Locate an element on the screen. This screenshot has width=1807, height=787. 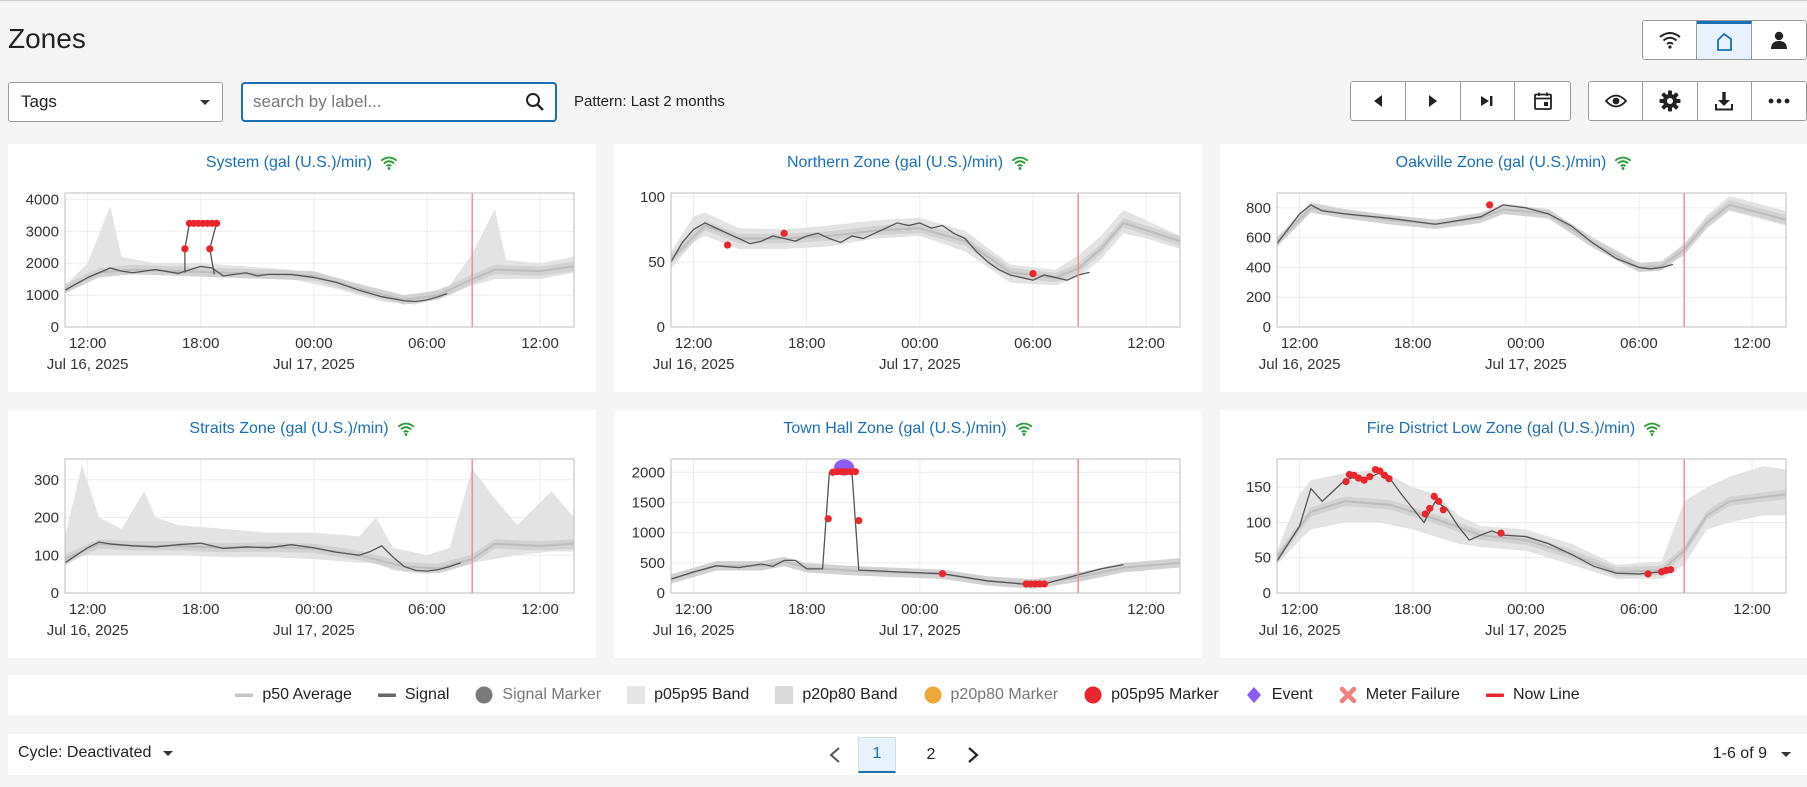
y-tick-label: 2000 is located at coordinates (648, 472).